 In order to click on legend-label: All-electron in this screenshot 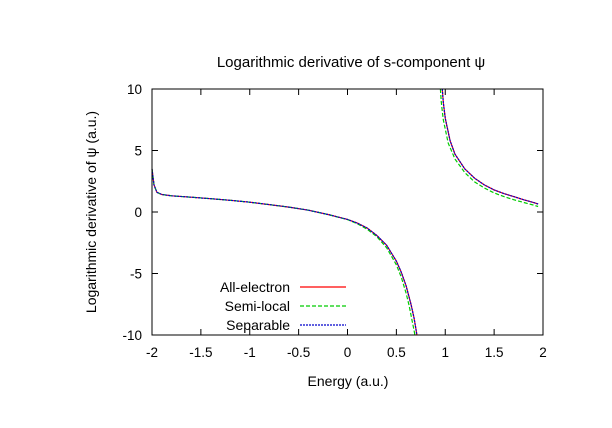, I will do `click(255, 287)`.